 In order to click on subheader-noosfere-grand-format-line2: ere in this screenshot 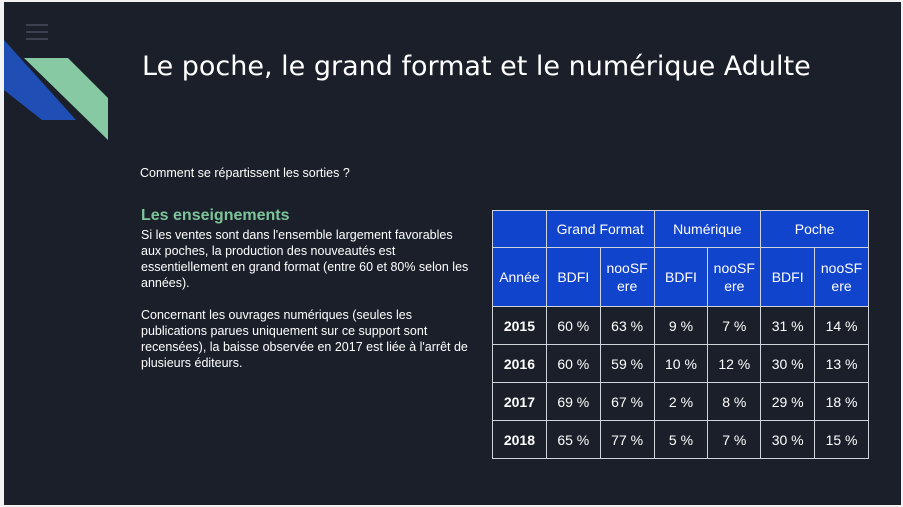, I will do `click(627, 286)`.